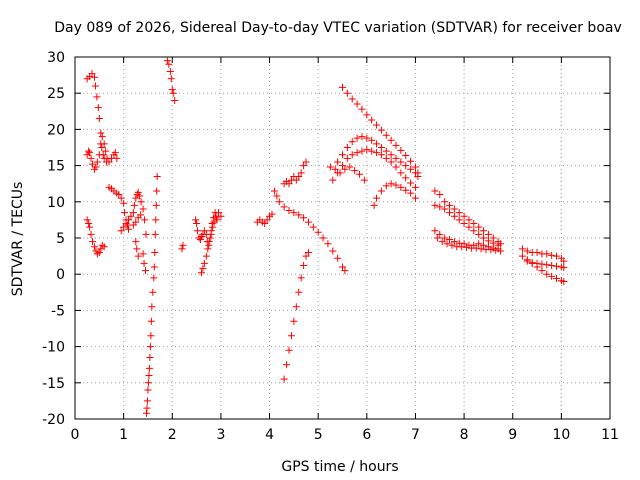 This screenshot has width=640, height=480. Describe the element at coordinates (264, 219) in the screenshot. I see `series-s11` at that location.